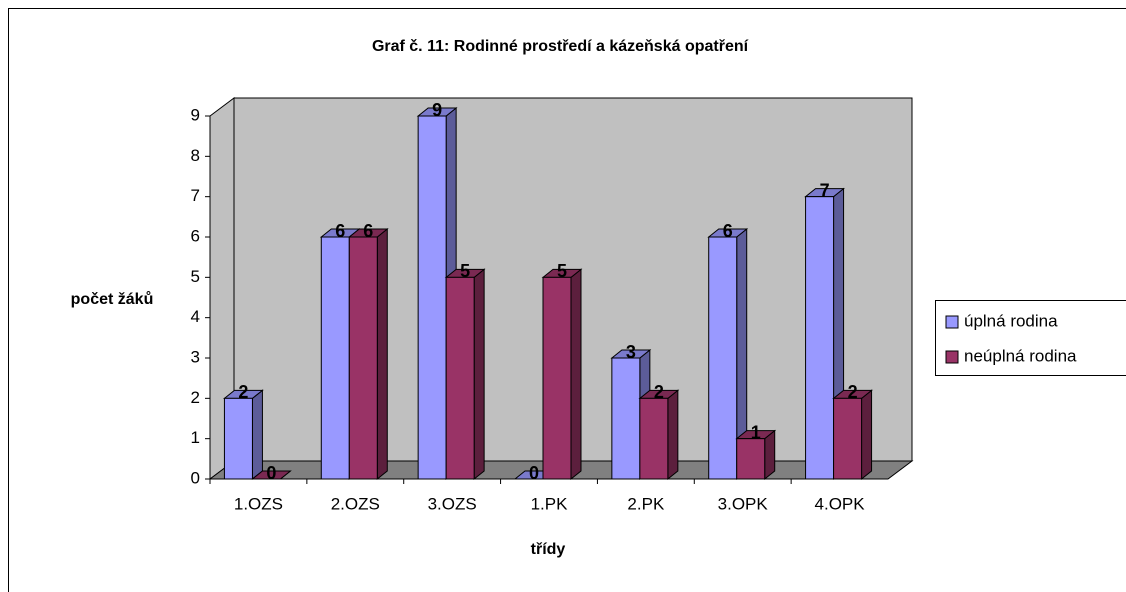 This screenshot has height=592, width=1126. What do you see at coordinates (840, 503) in the screenshot?
I see `x-tick-label: 4.OPK` at bounding box center [840, 503].